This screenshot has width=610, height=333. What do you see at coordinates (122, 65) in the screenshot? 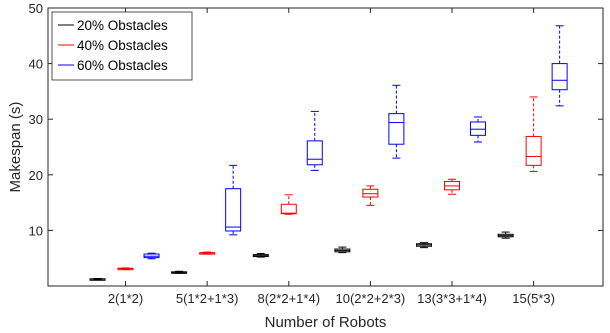
I see `legend-label-60-obstacles: 60% Obstacles` at bounding box center [122, 65].